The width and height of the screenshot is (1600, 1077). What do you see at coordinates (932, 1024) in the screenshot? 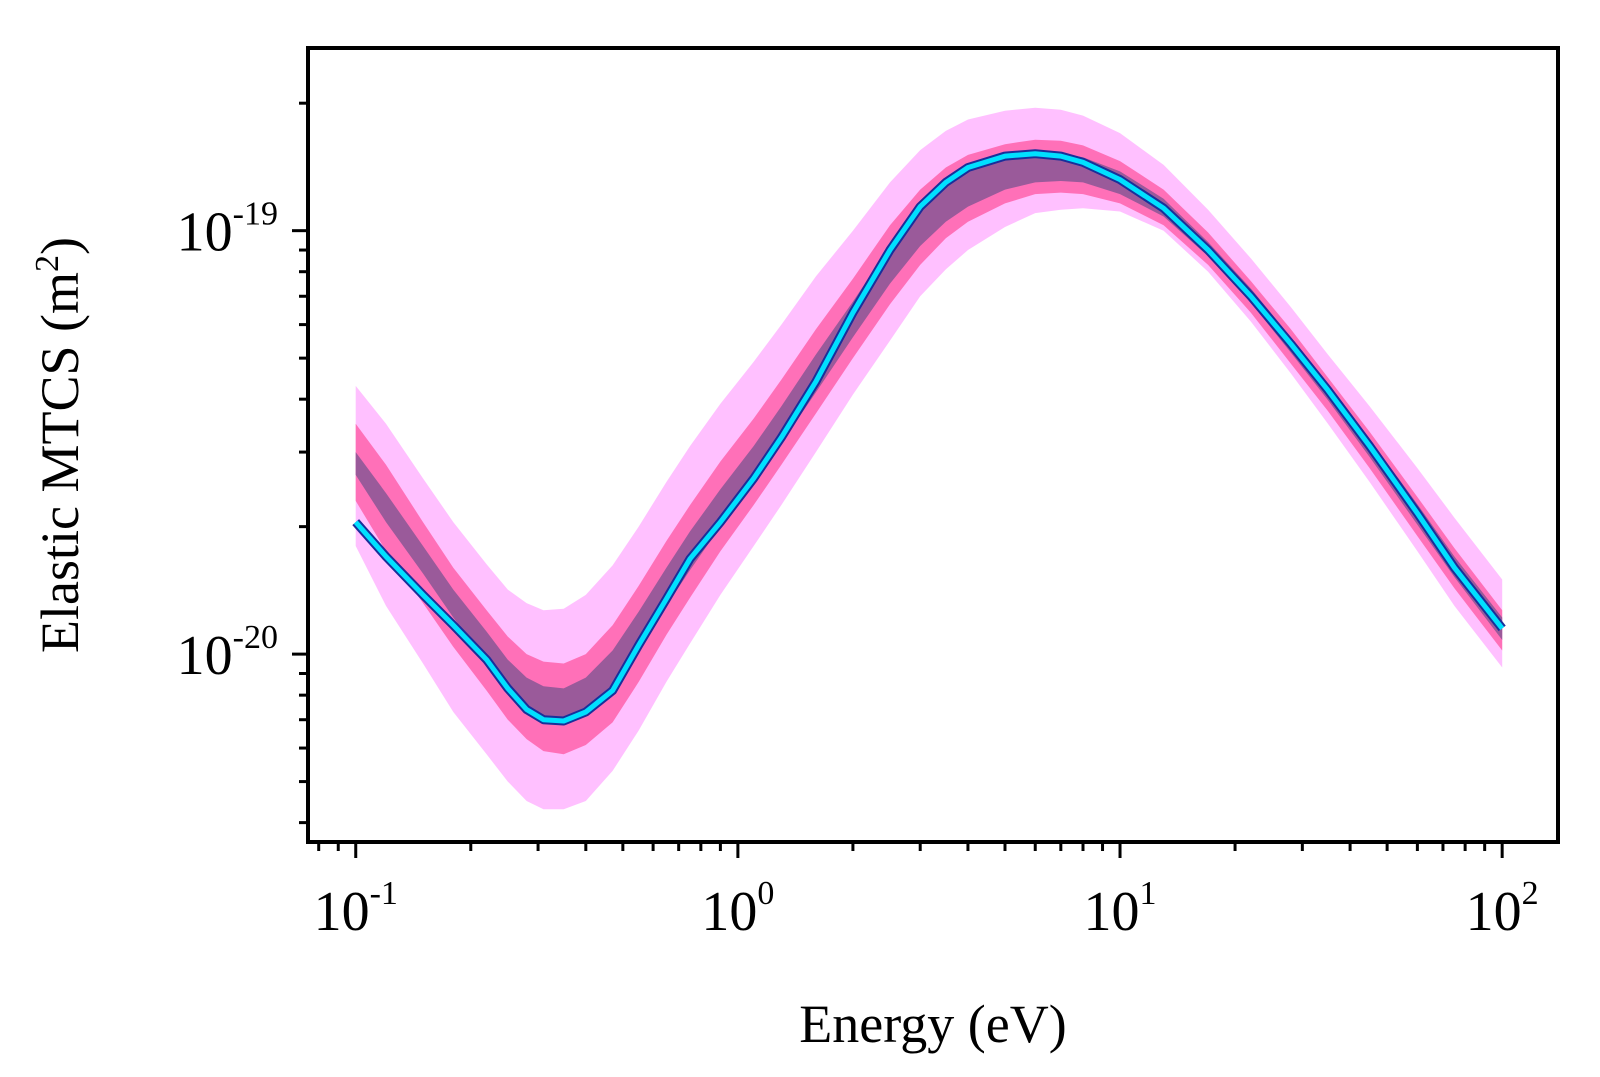
I see `x-axis-label: Energy (eV)` at bounding box center [932, 1024].